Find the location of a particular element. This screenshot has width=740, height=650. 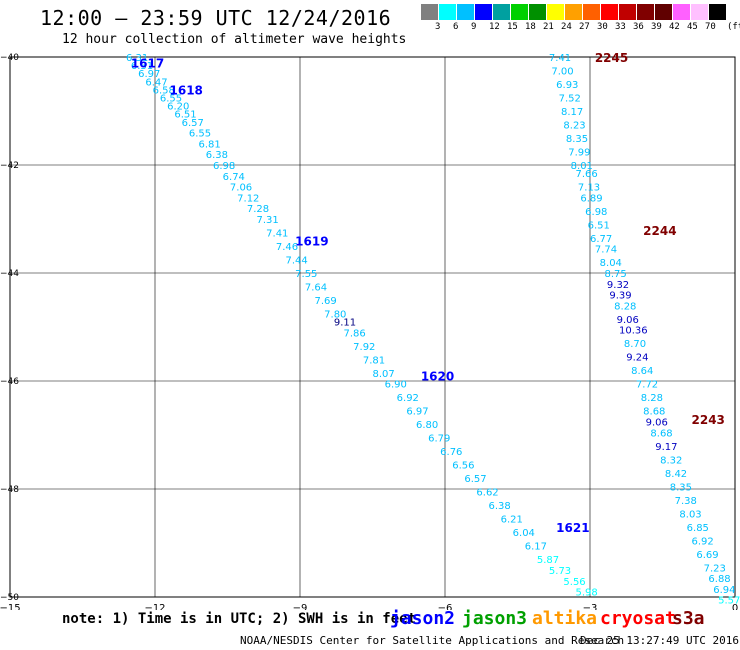

swh-value: 9.11 is located at coordinates (345, 323).